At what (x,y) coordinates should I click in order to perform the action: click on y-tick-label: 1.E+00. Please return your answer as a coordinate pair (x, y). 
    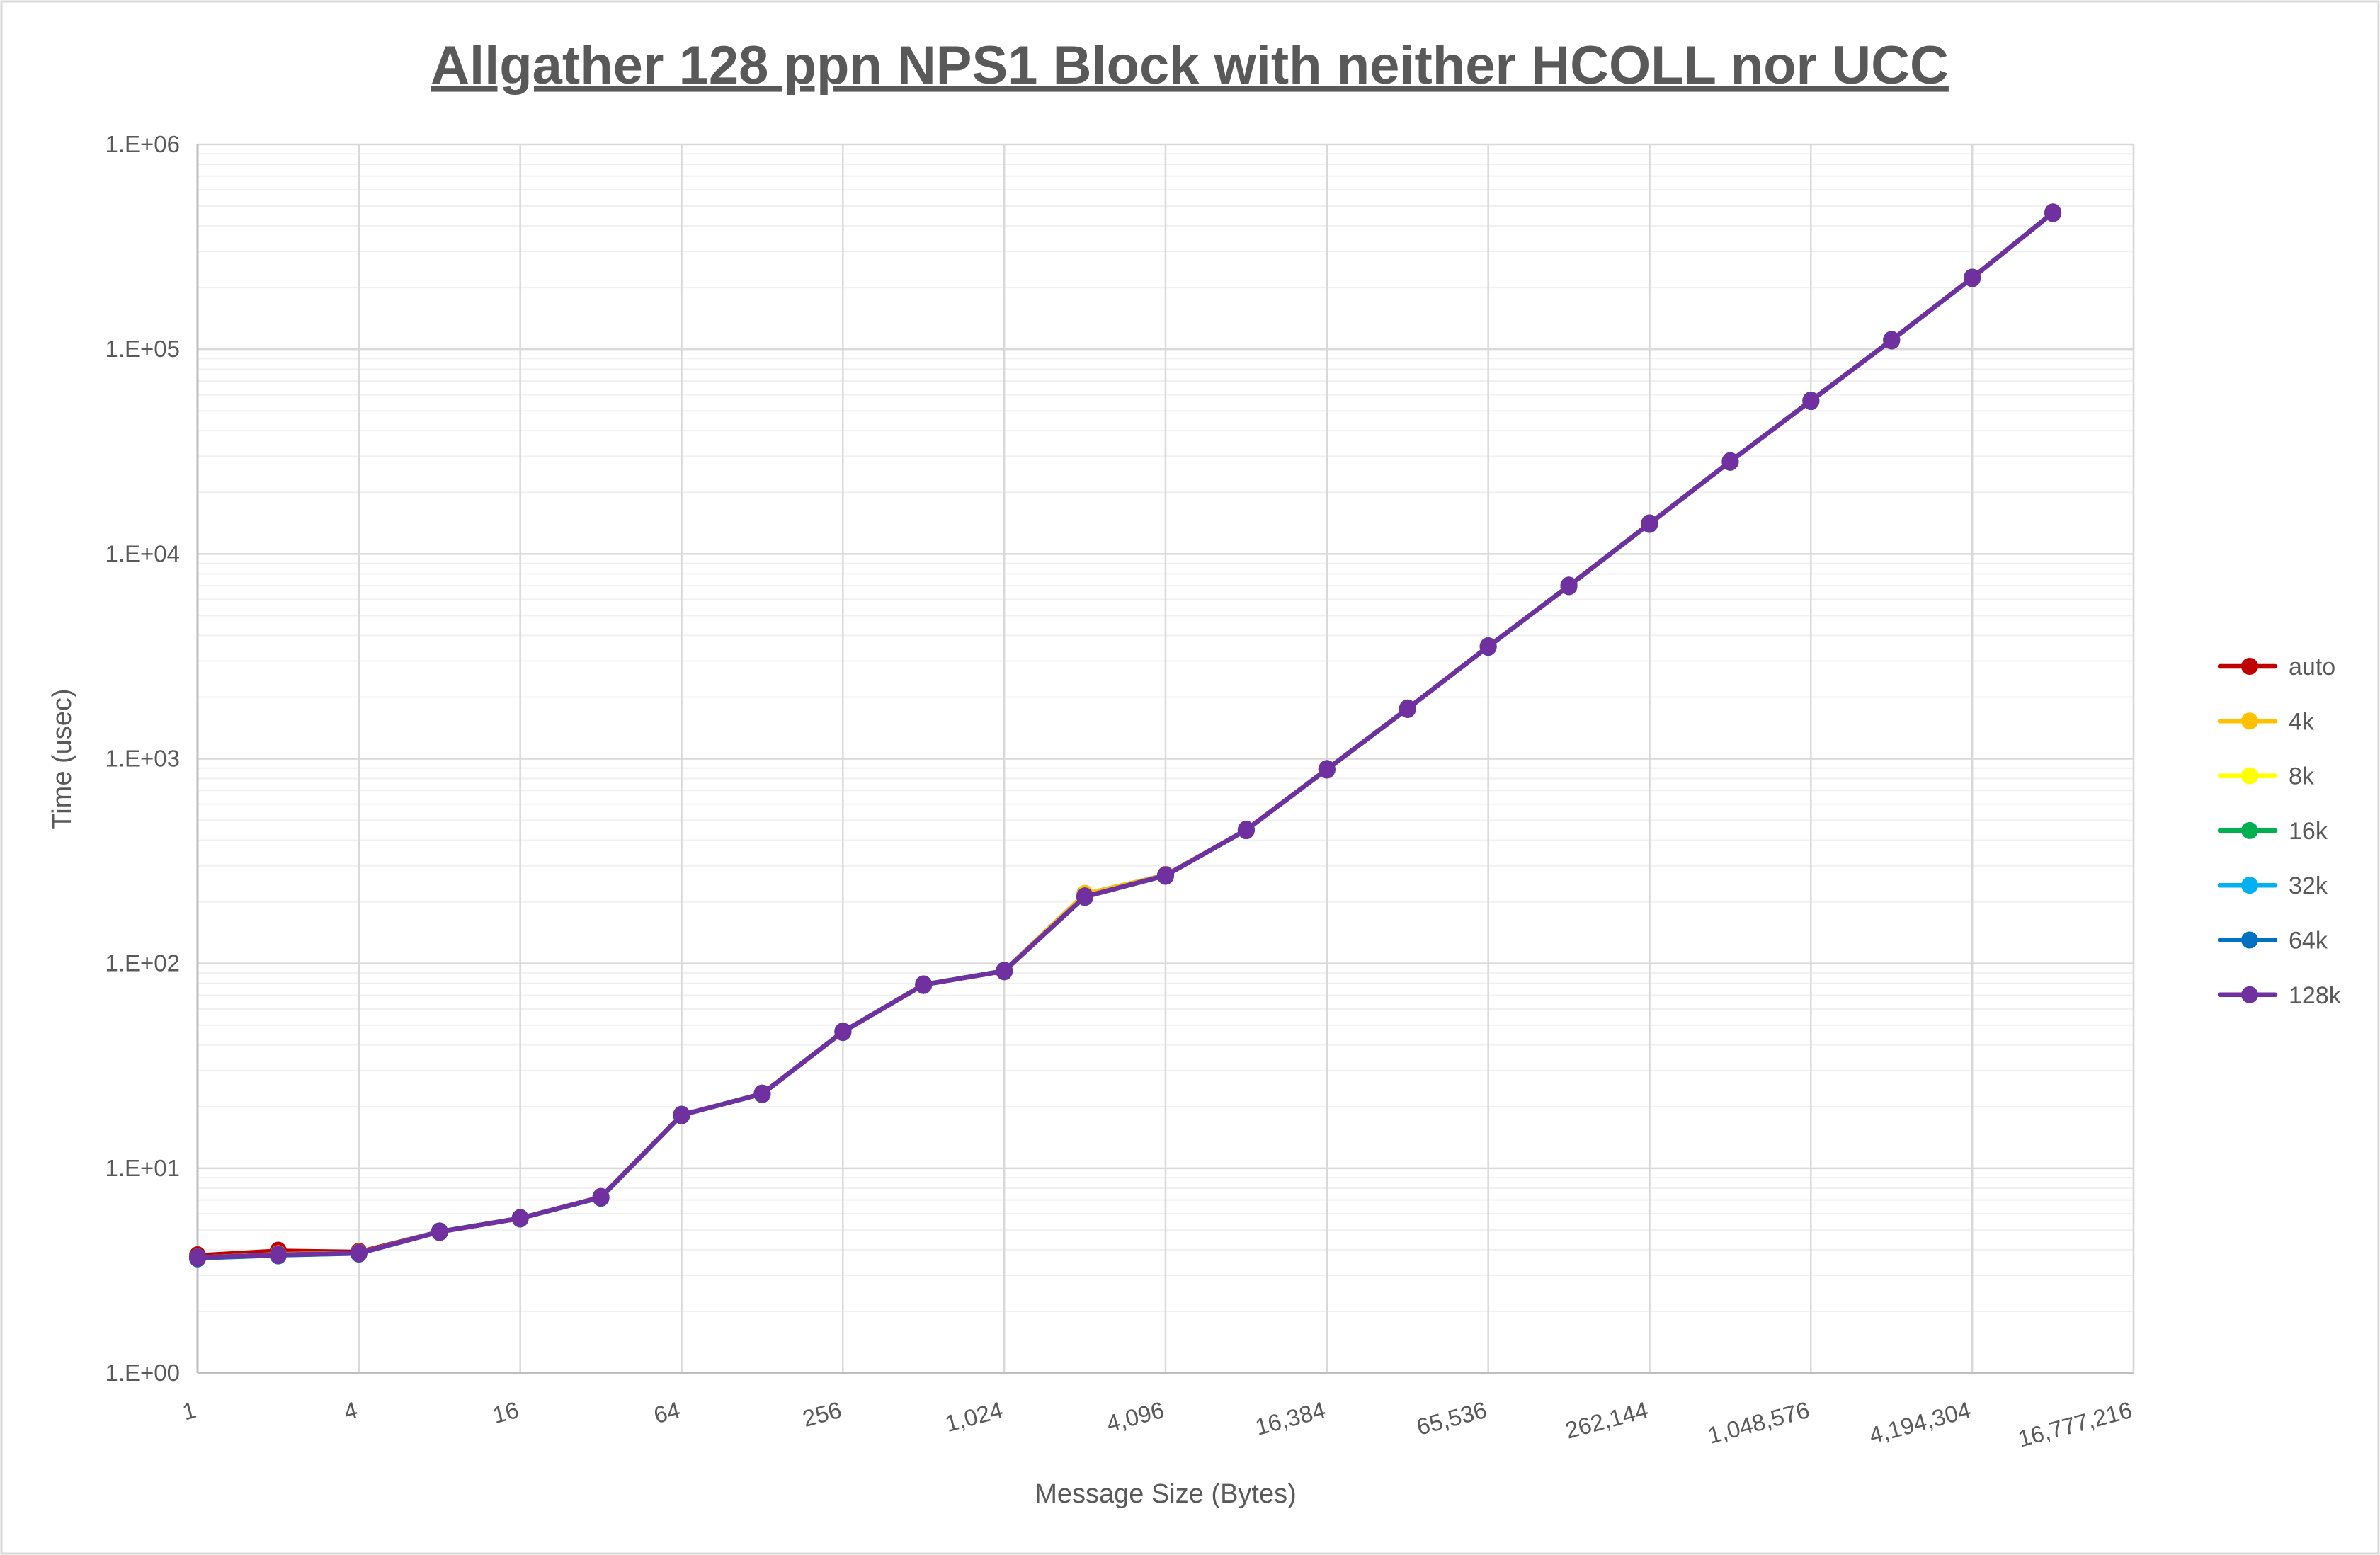
    Looking at the image, I should click on (142, 1373).